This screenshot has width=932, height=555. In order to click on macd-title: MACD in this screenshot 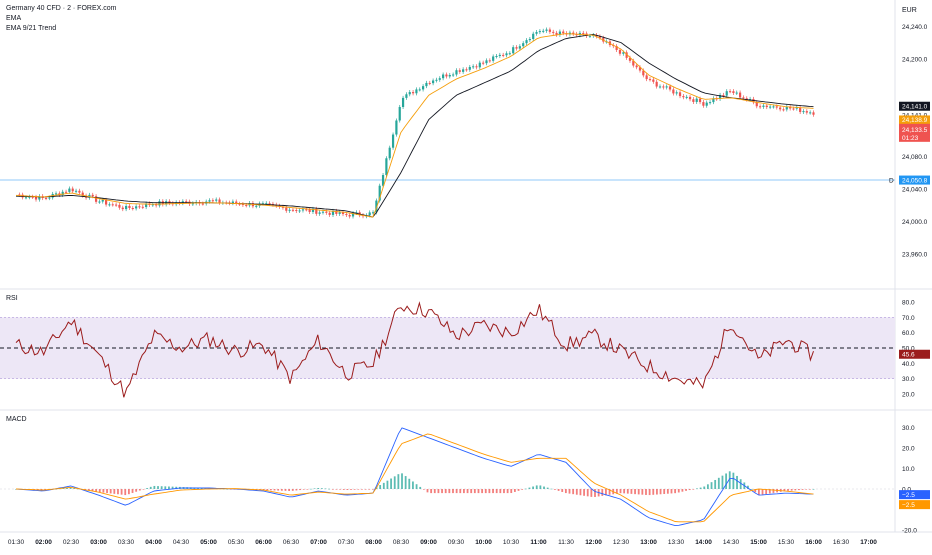, I will do `click(16, 419)`.